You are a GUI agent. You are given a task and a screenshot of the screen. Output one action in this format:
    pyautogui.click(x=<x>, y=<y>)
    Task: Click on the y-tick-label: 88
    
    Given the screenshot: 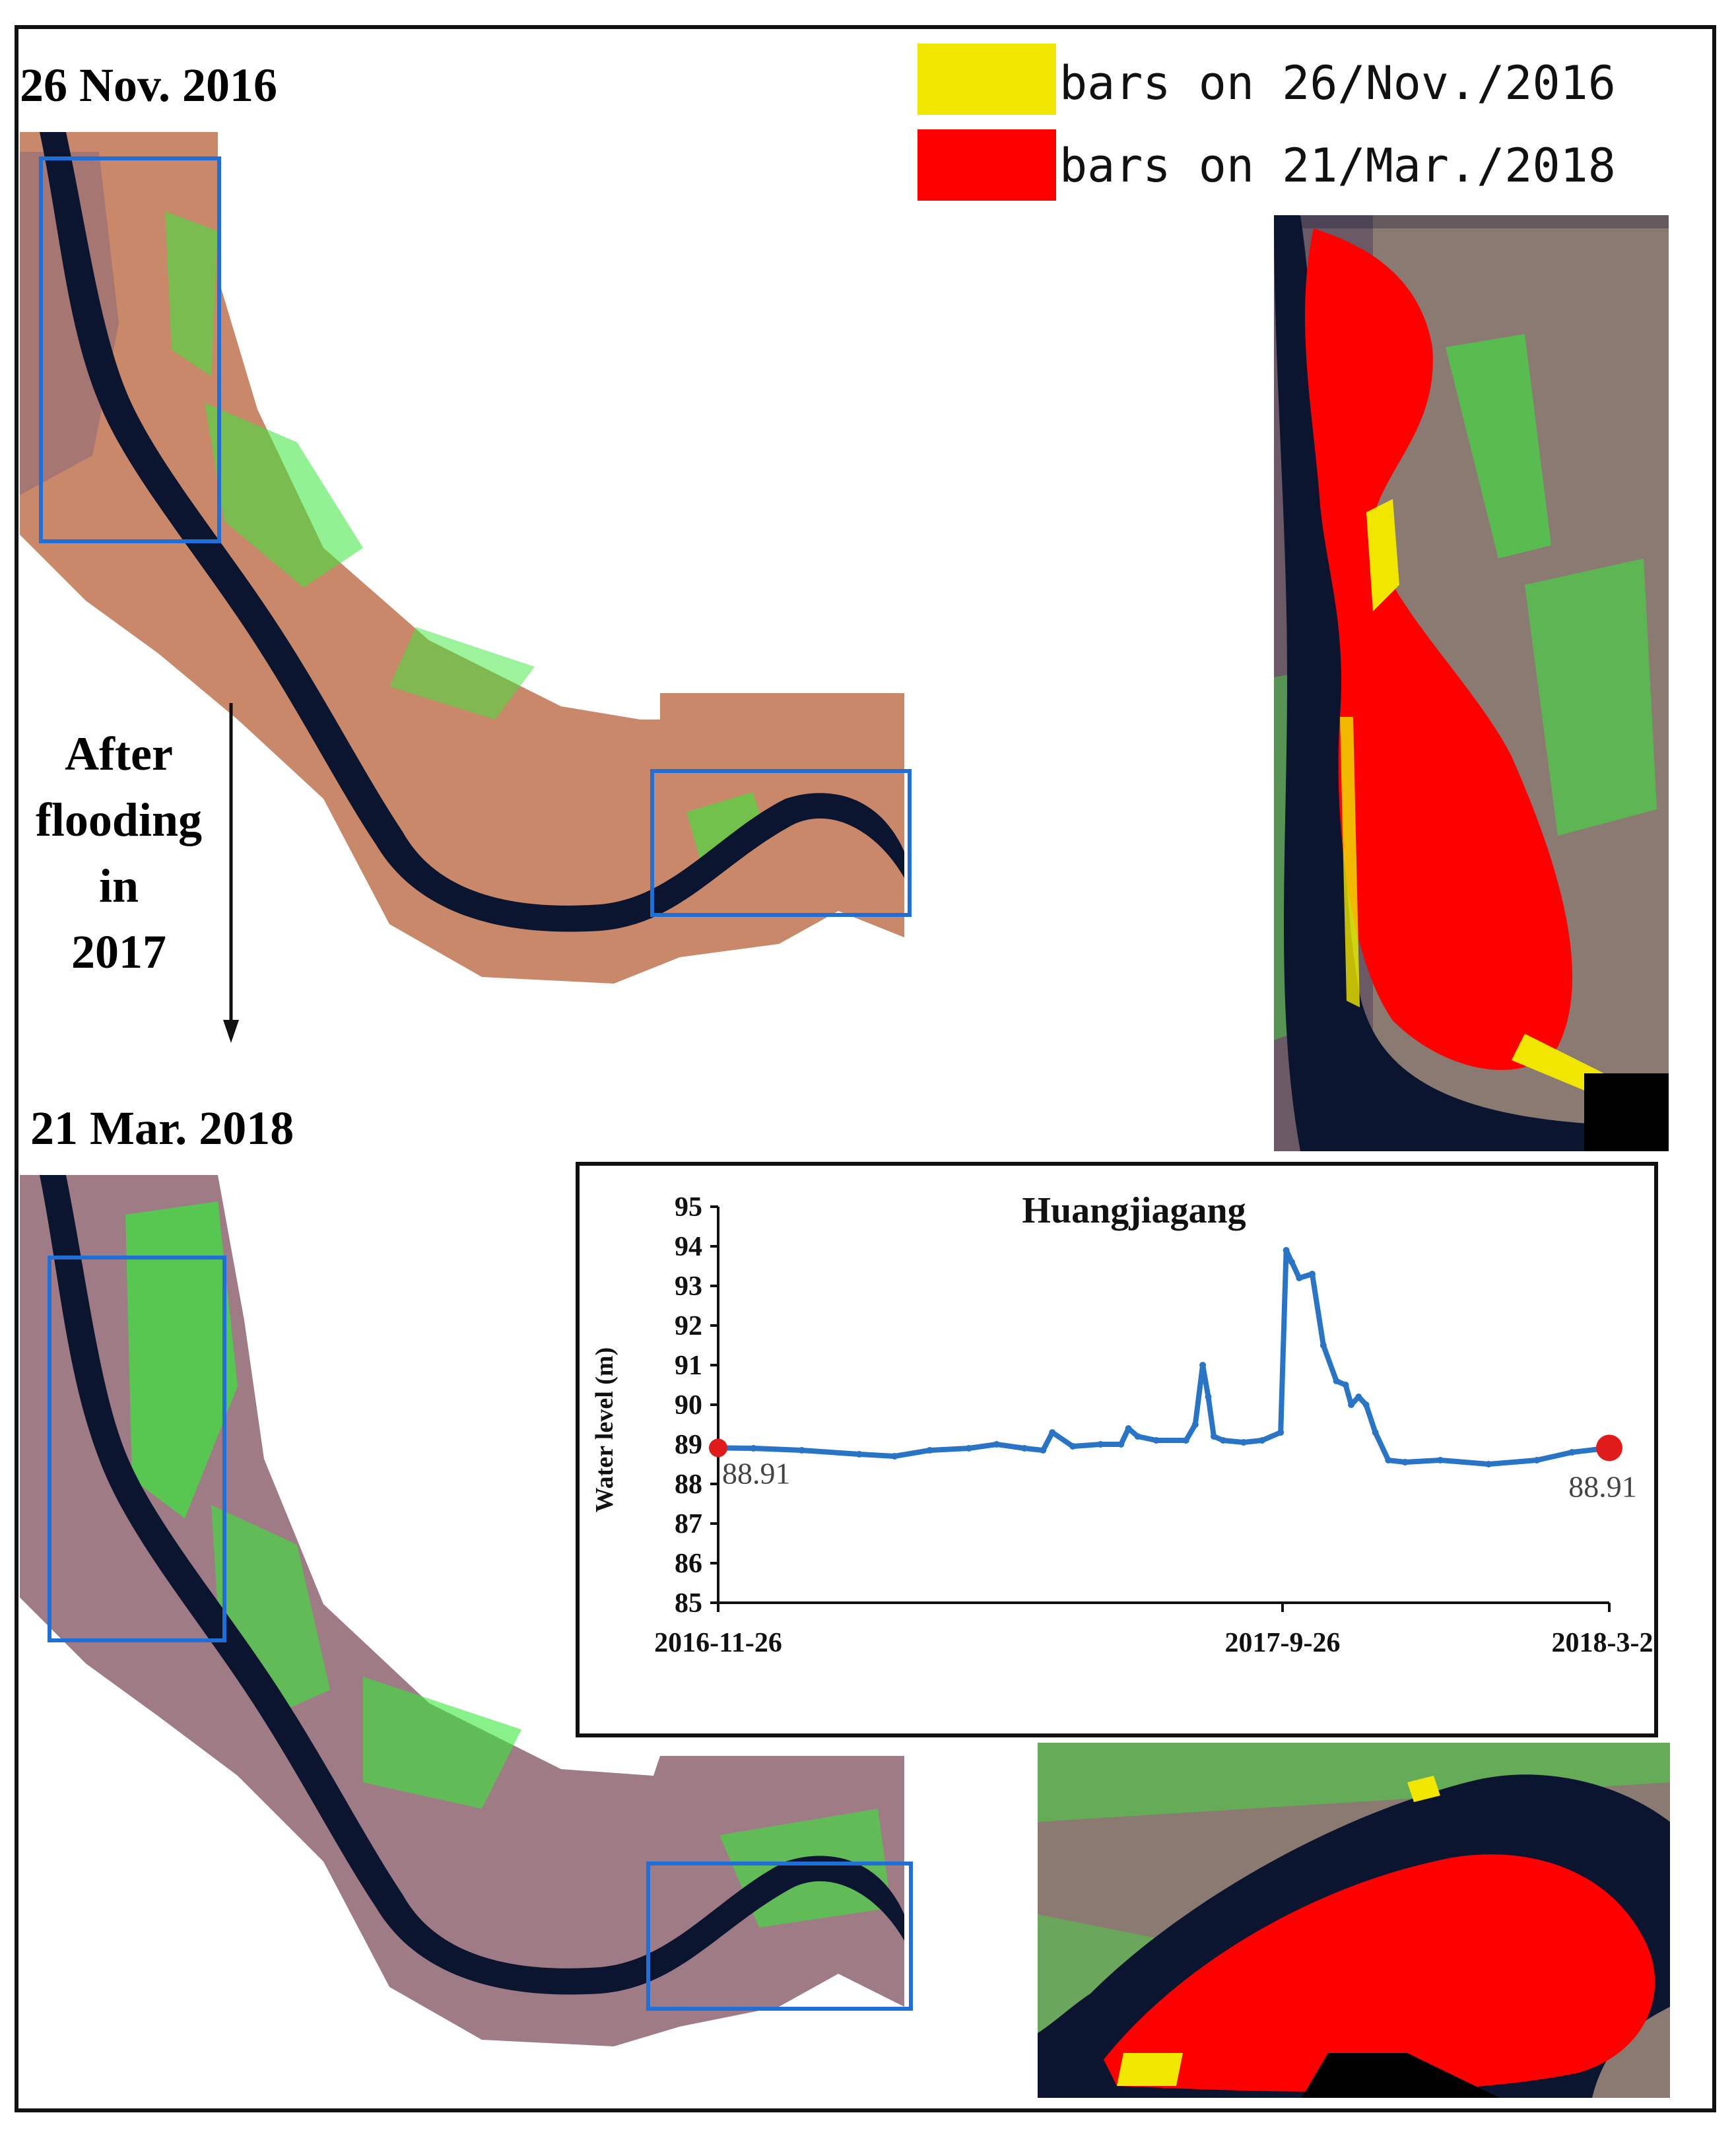 What is the action you would take?
    pyautogui.click(x=689, y=1484)
    